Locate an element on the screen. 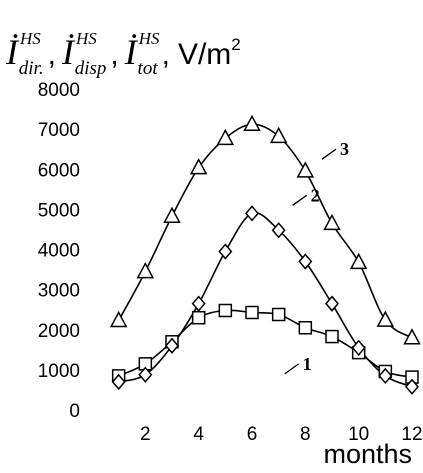  y-tick-label: 4000 is located at coordinates (59, 251).